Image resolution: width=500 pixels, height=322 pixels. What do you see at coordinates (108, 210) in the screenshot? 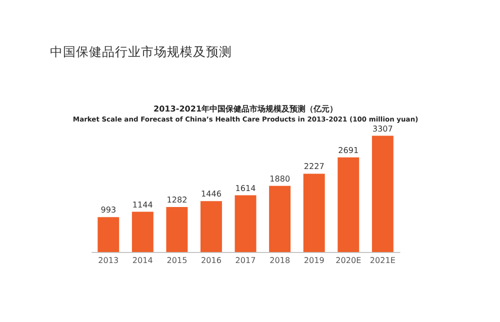
I see `data-label: 993` at bounding box center [108, 210].